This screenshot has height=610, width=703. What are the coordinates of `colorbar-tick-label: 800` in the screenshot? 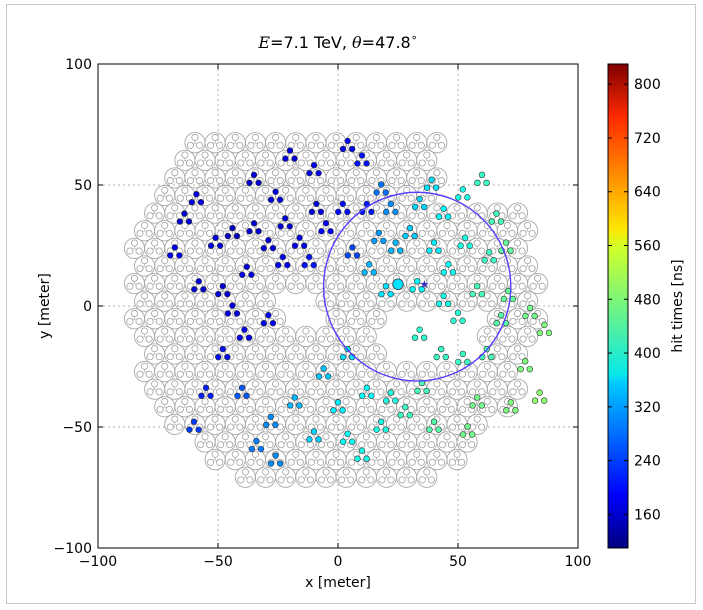 It's located at (647, 85).